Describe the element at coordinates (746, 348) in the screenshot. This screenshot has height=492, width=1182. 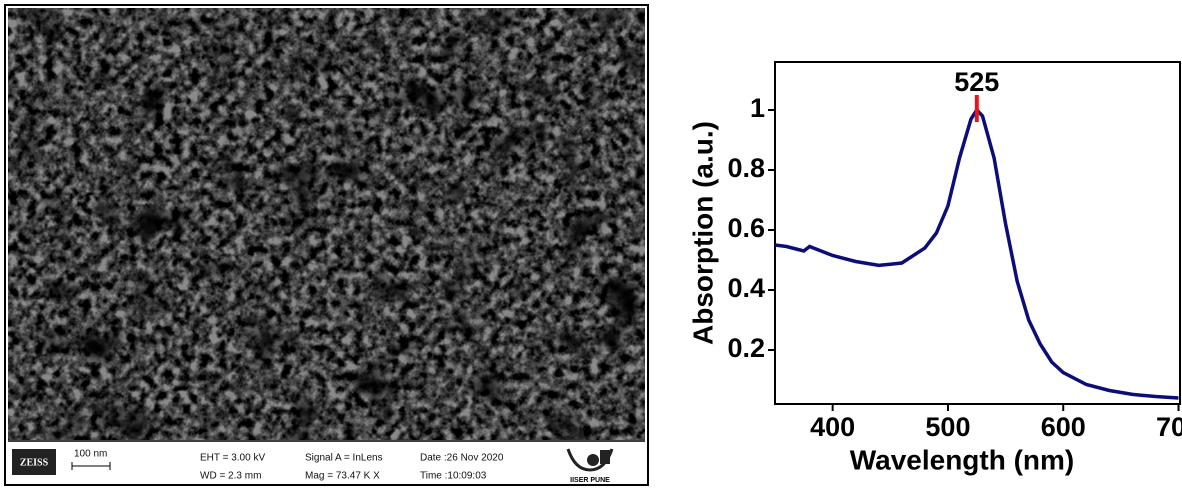
I see `y-tick-label: 0.2` at that location.